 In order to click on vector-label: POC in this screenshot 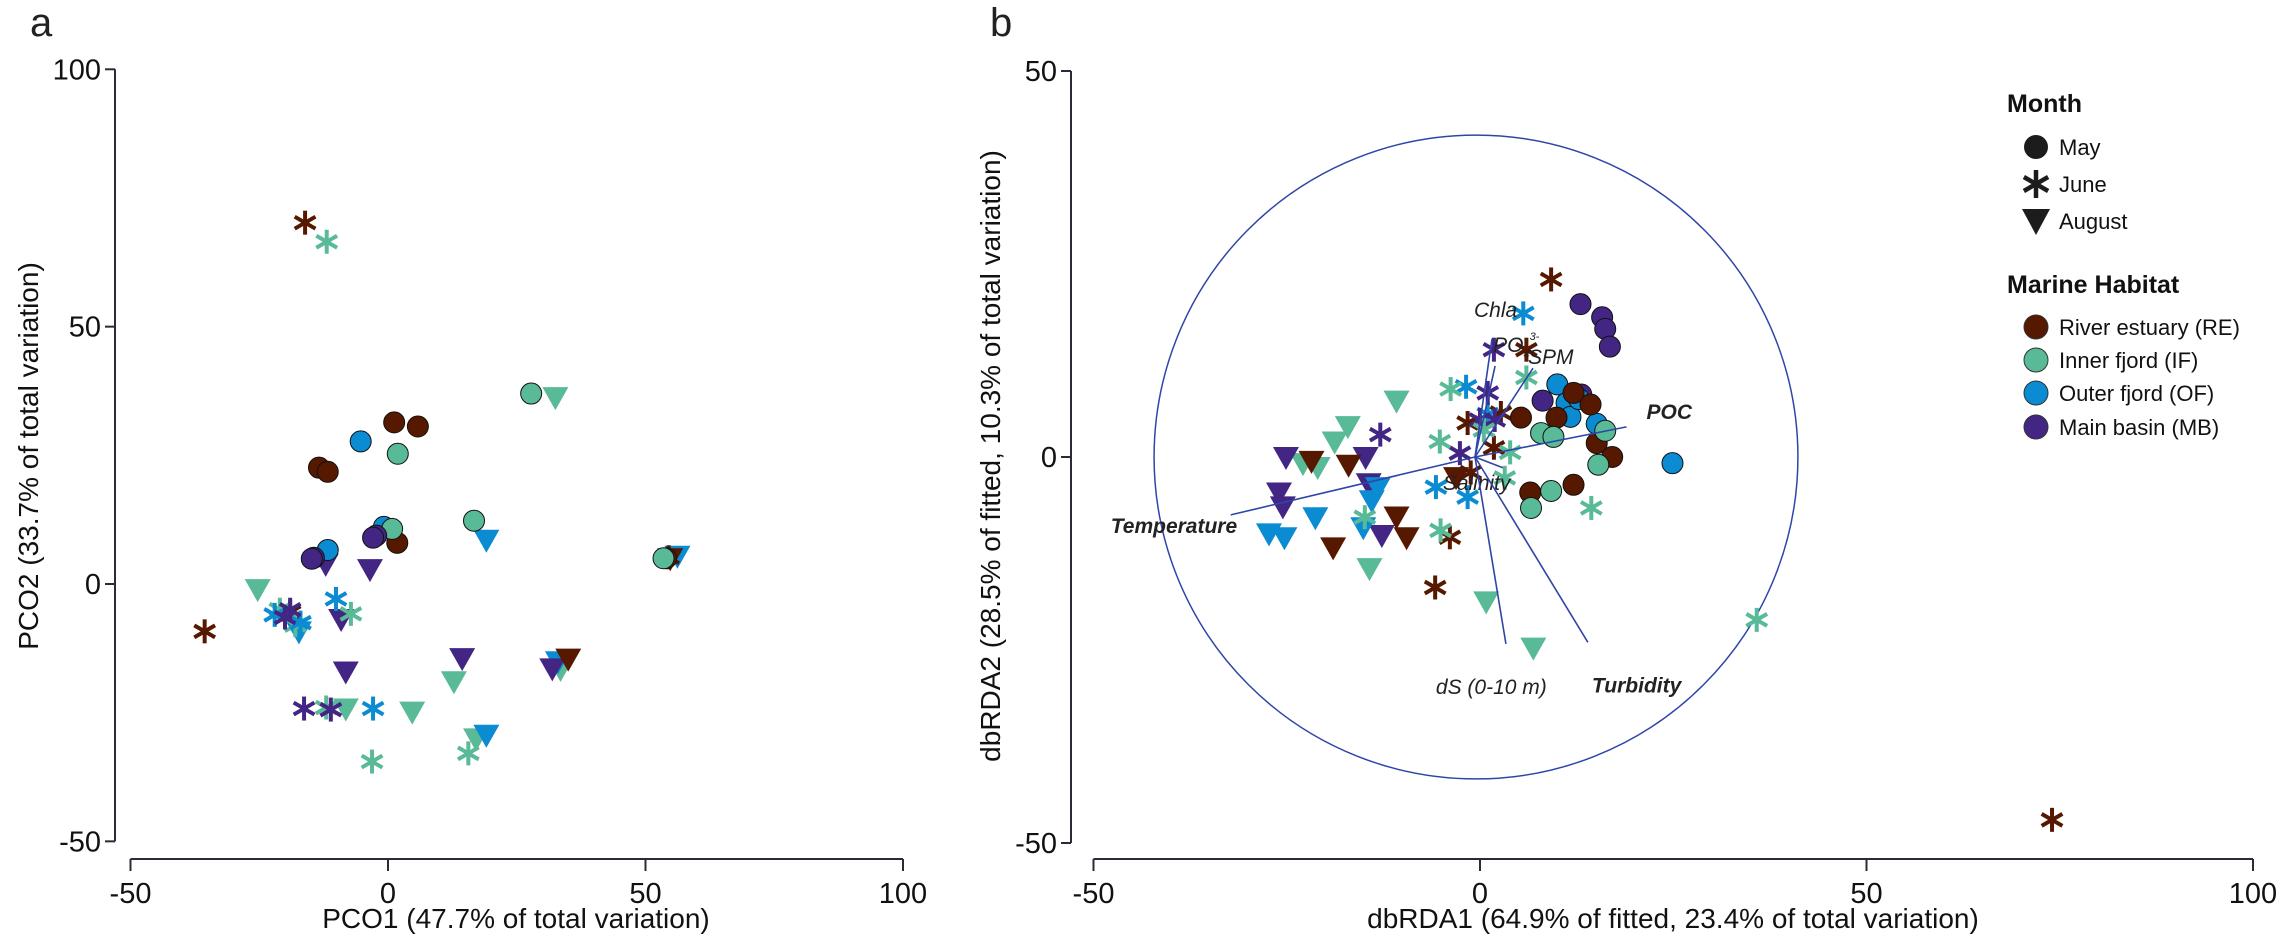, I will do `click(1670, 412)`.